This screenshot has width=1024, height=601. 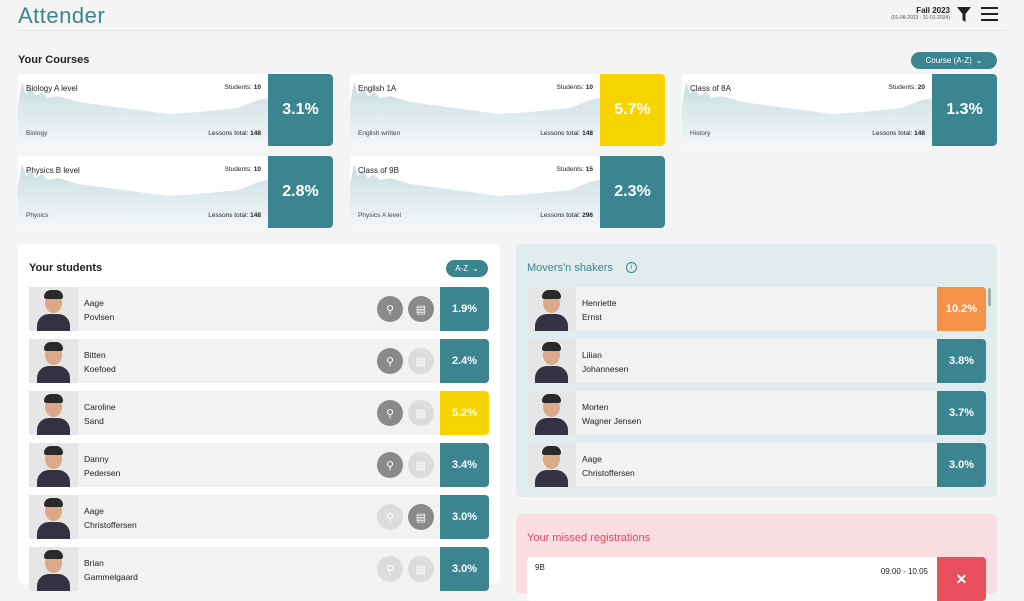 I want to click on mover-row: Aage Christoffersen 3.0%, so click(x=756, y=465).